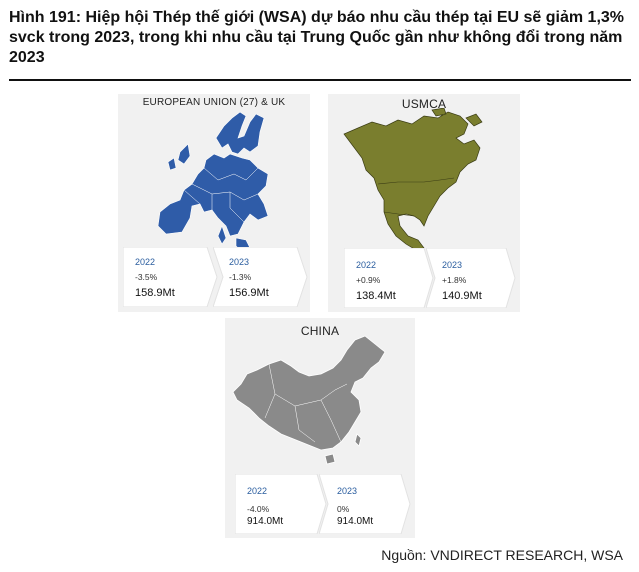 The height and width of the screenshot is (572, 639). Describe the element at coordinates (454, 280) in the screenshot. I see `card-change: +1.8%` at that location.